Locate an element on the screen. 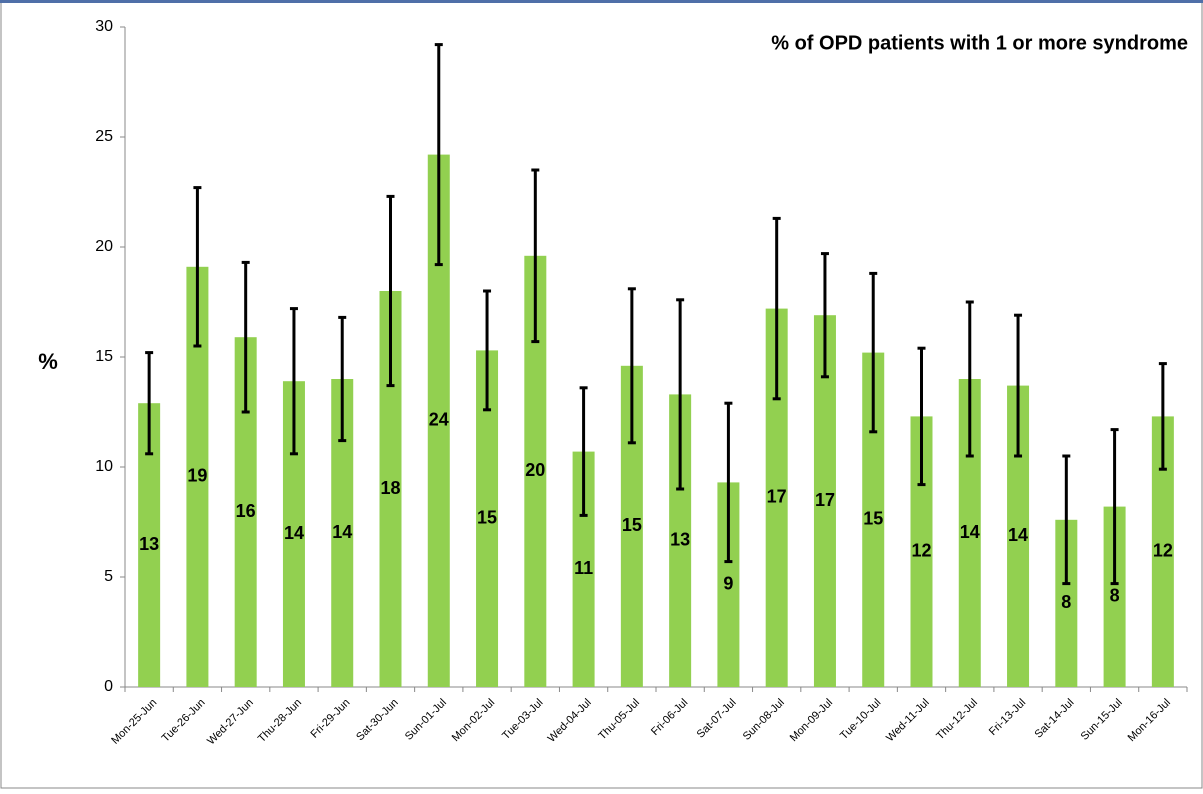  value-label: 19 is located at coordinates (197, 476).